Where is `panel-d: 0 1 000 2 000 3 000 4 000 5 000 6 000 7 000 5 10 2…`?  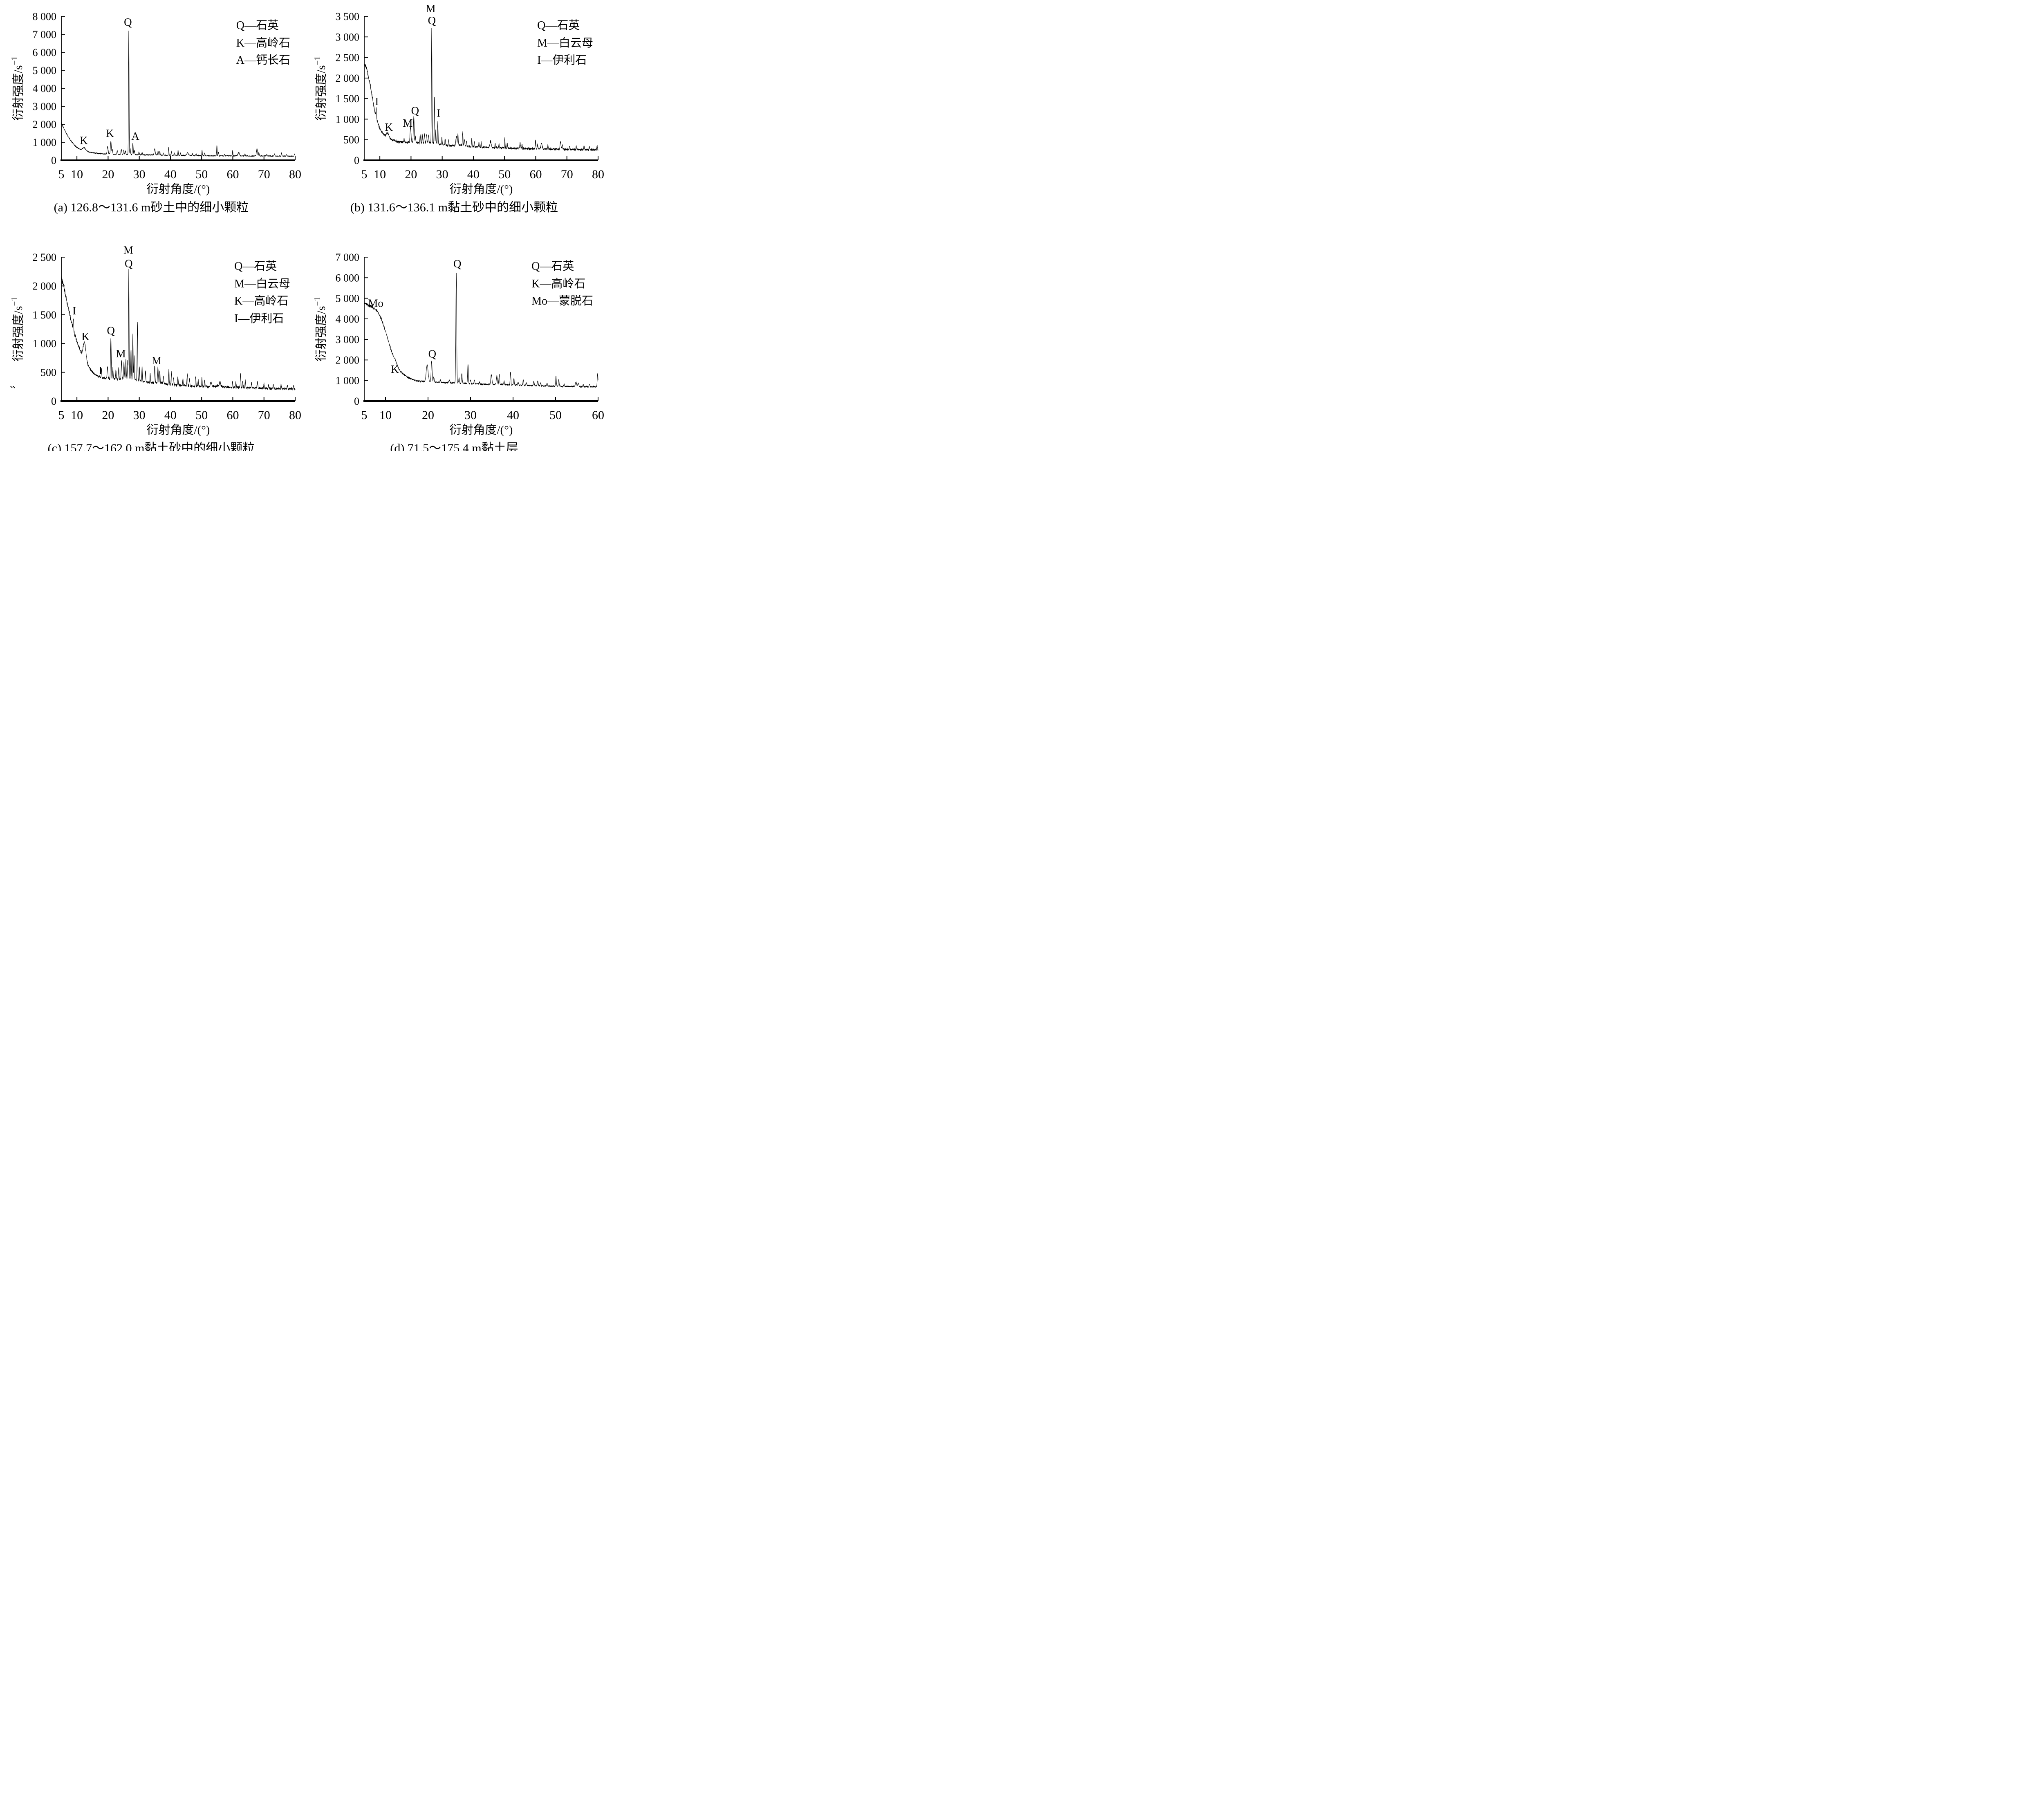 panel-d: 0 1 000 2 000 3 000 4 000 5 000 6 000 7 000 5 10 2… is located at coordinates (455, 338).